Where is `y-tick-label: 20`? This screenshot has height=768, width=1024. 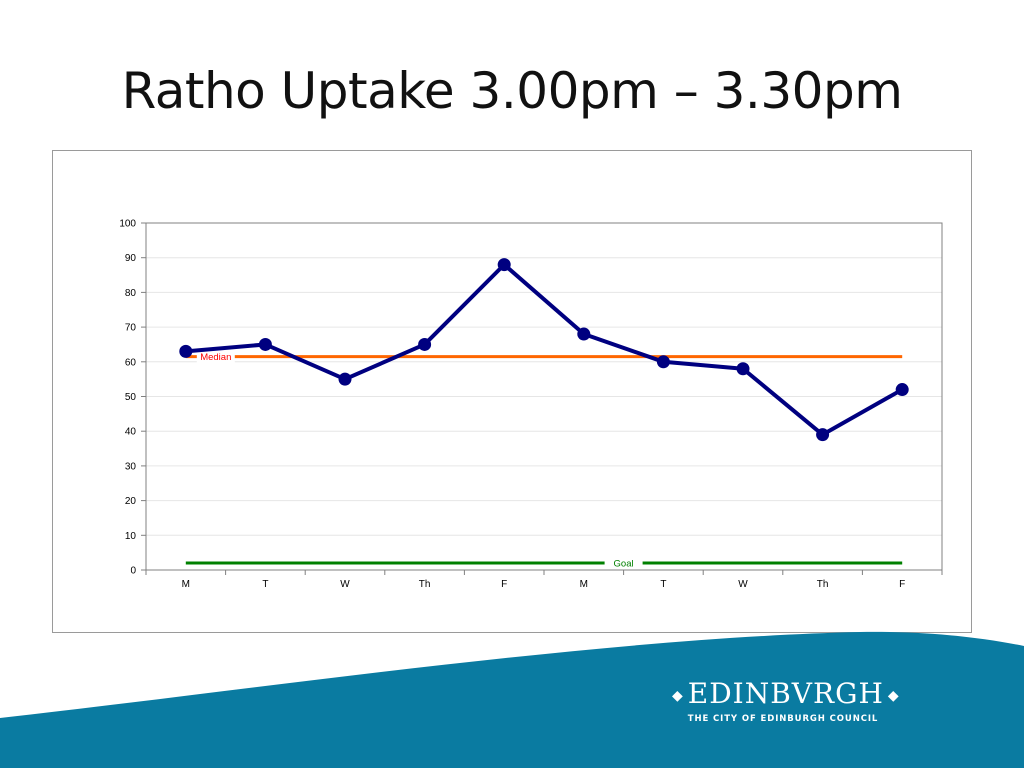
y-tick-label: 20 is located at coordinates (131, 501).